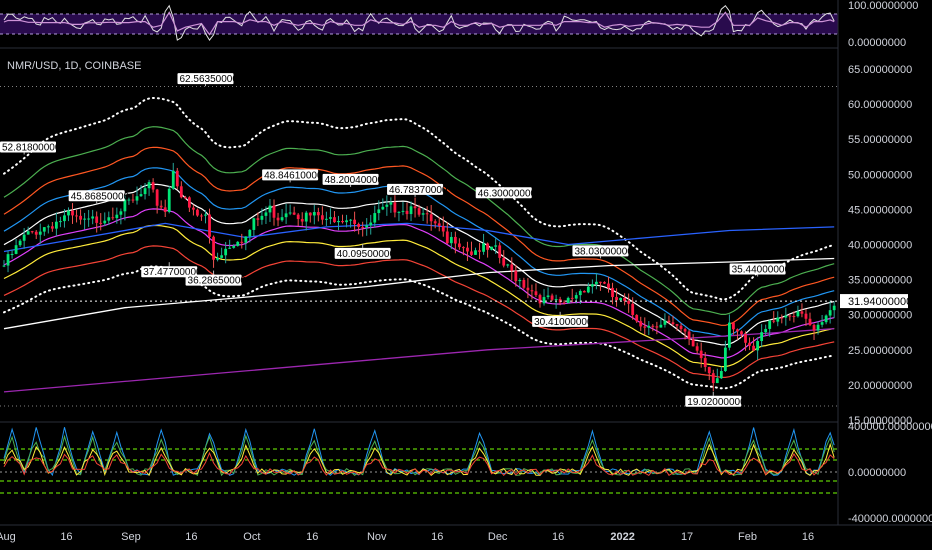 The image size is (932, 550). Describe the element at coordinates (603, 251) in the screenshot. I see `annotation-label: 38.03000000` at that location.